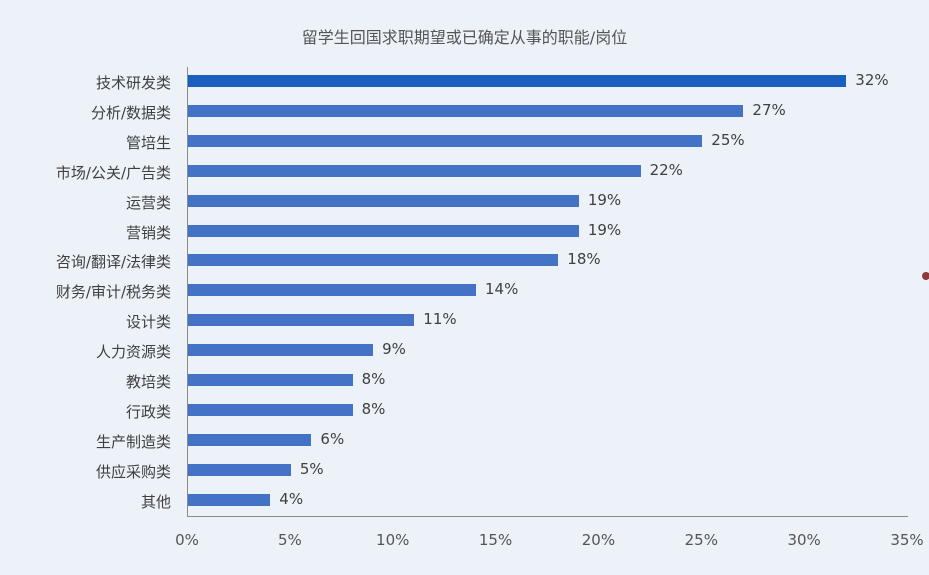 The height and width of the screenshot is (575, 929). What do you see at coordinates (291, 498) in the screenshot?
I see `value-label: 4%` at bounding box center [291, 498].